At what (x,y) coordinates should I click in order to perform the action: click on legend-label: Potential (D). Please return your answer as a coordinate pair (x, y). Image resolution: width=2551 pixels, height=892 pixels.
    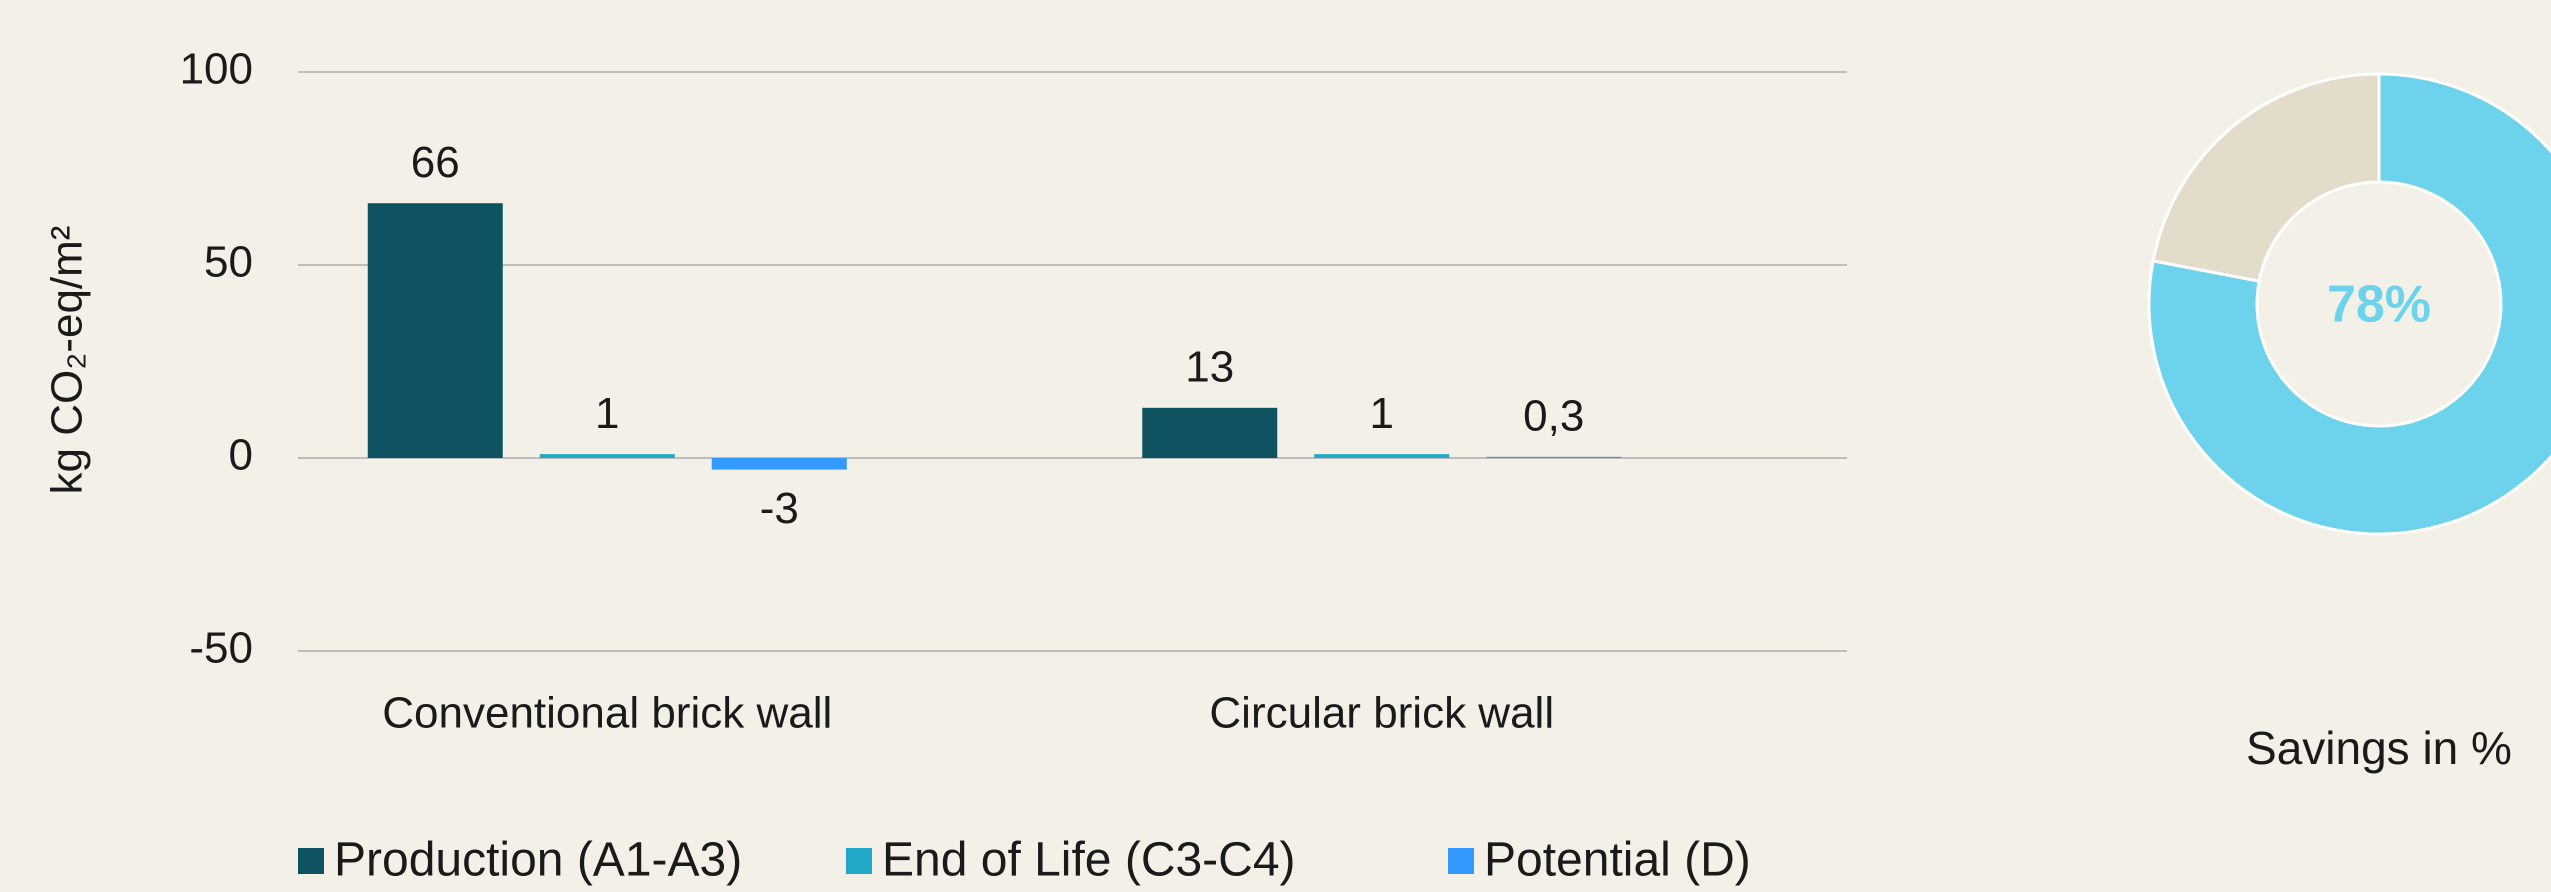
    Looking at the image, I should click on (1617, 860).